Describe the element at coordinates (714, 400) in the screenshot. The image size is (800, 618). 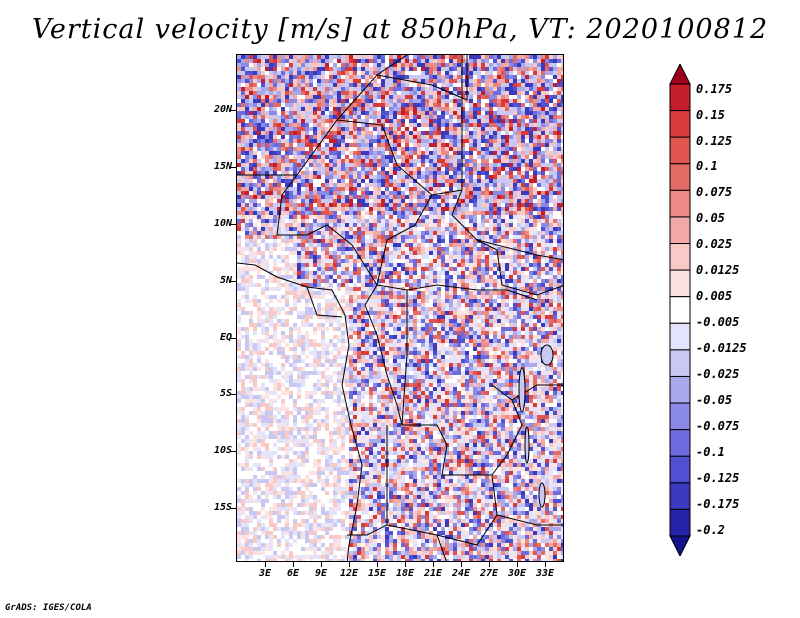
I see `colorbar-label: -0.05` at that location.